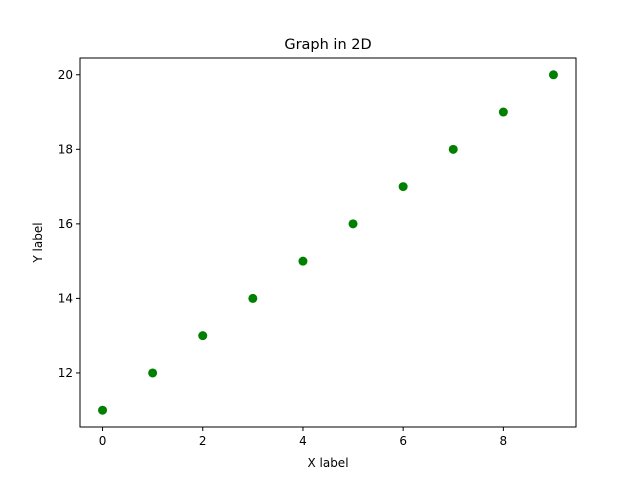  I want to click on y-tick-label: 16, so click(65, 224).